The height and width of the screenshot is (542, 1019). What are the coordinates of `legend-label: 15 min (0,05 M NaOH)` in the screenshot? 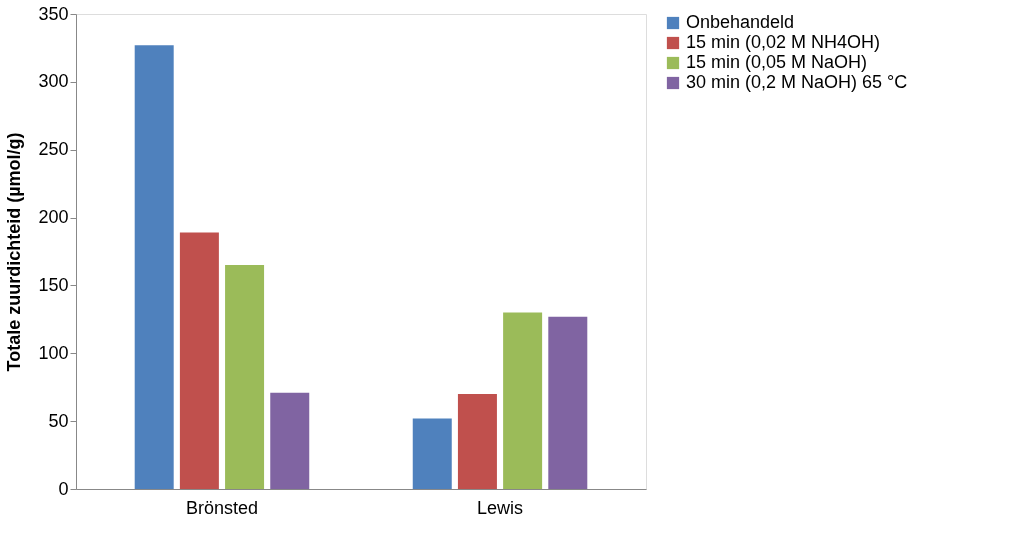 It's located at (777, 62).